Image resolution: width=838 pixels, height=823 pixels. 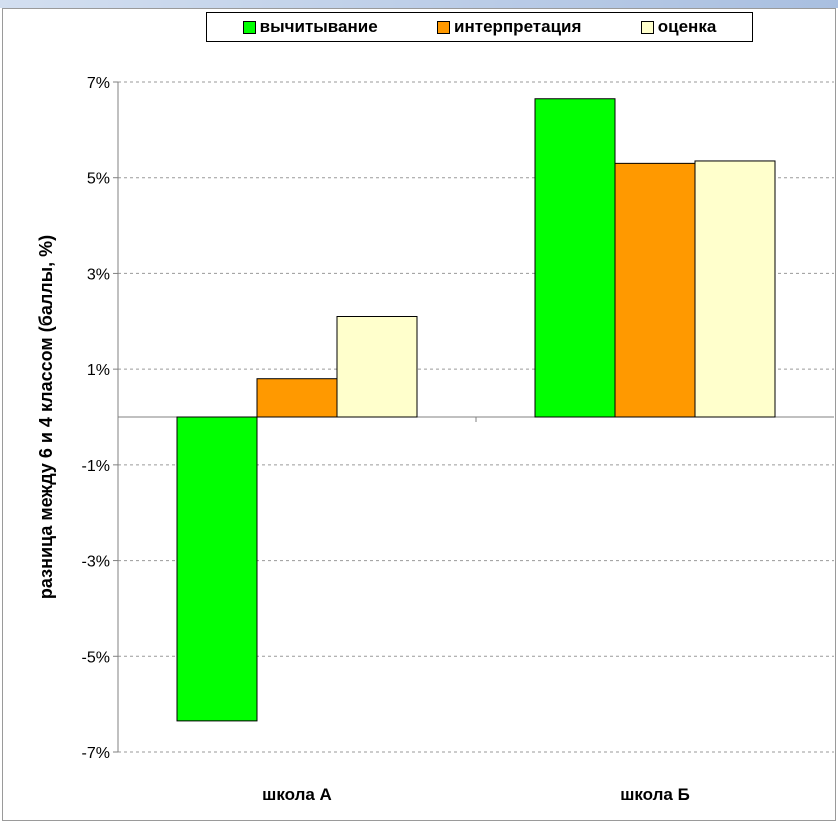 I want to click on y-tick-label-7: -7%, so click(x=96, y=753).